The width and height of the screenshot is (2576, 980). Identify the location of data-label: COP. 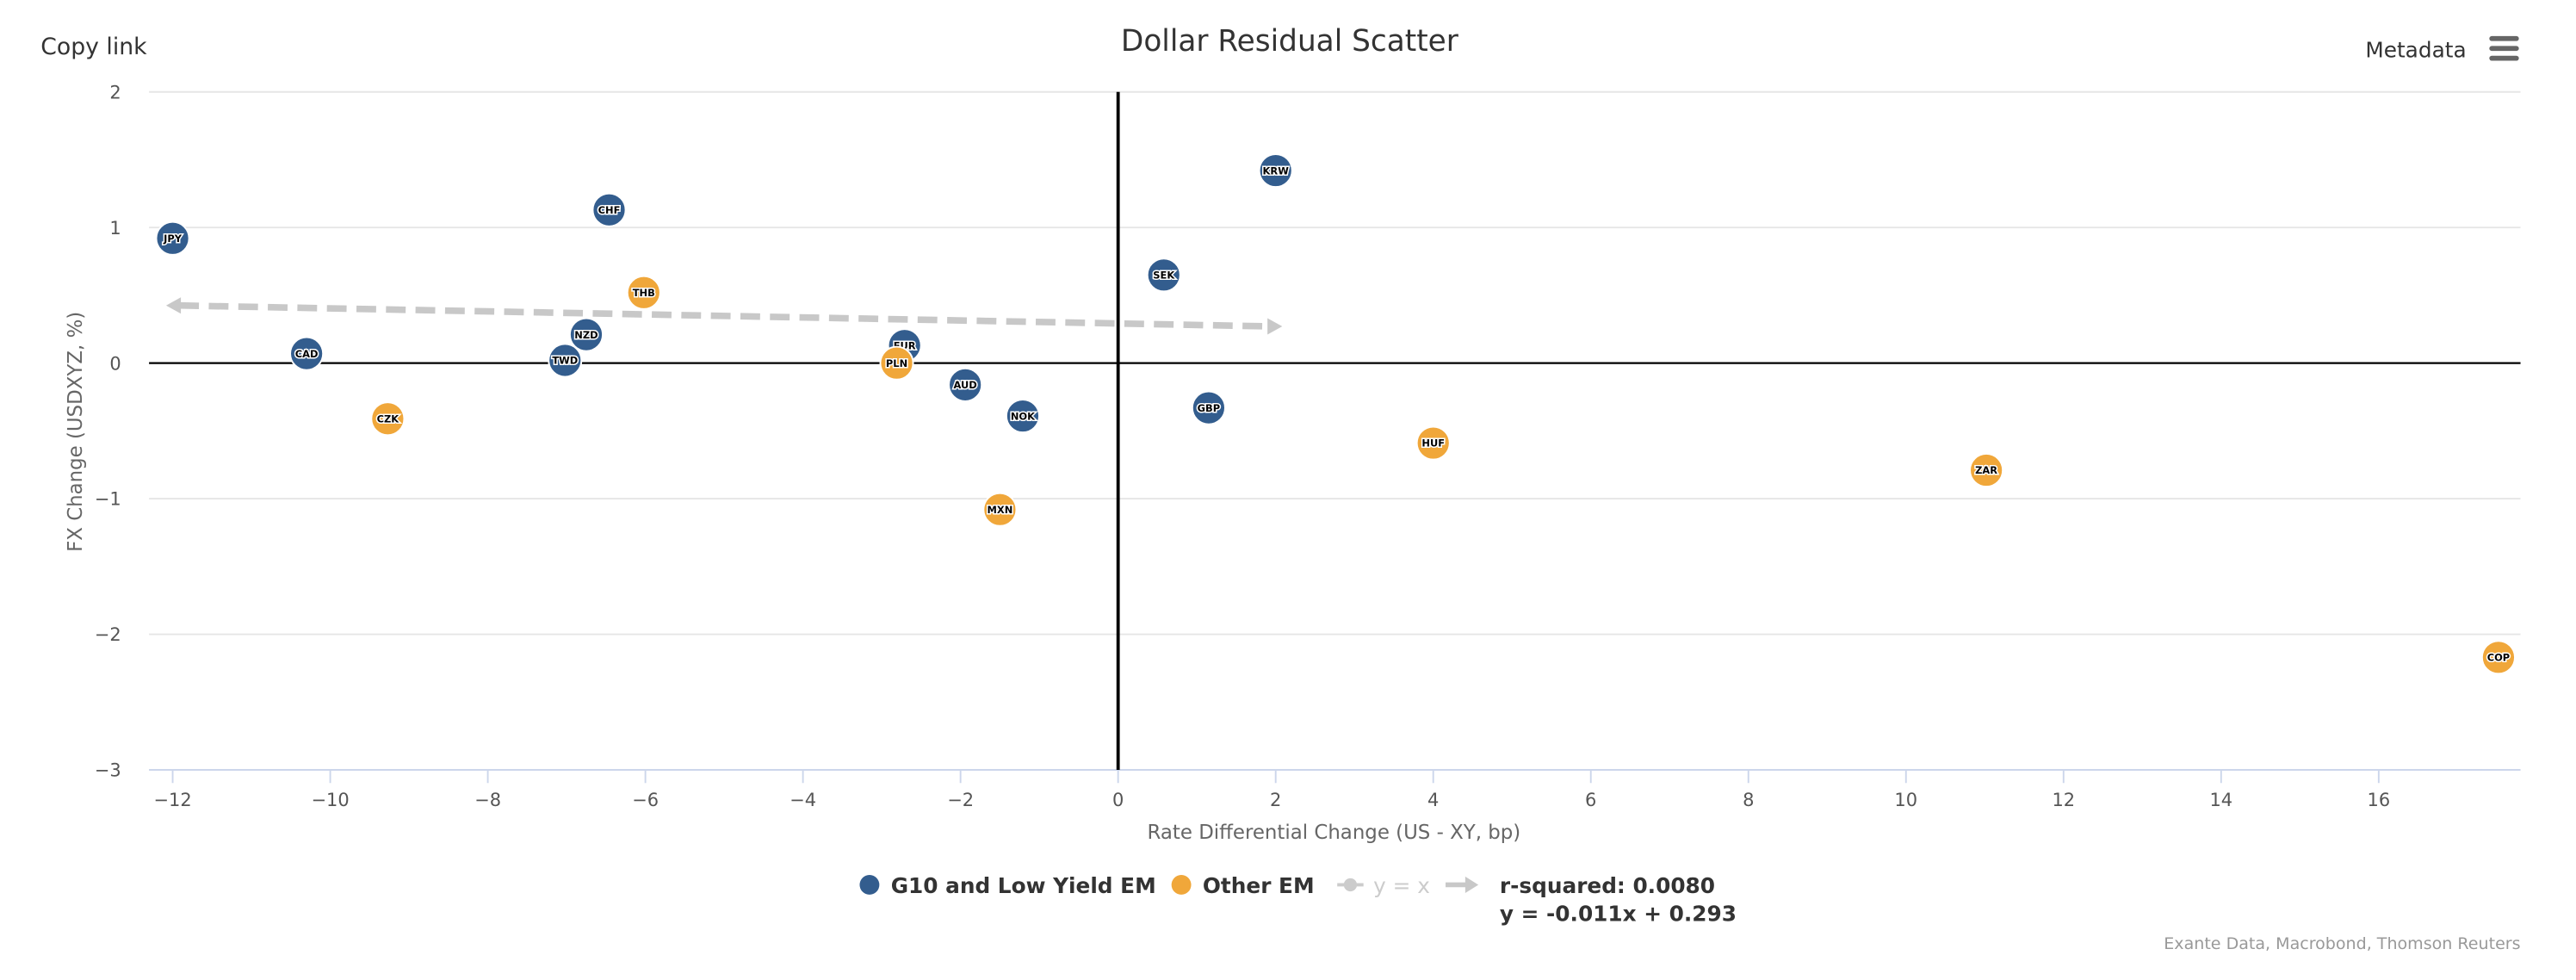
(2498, 658).